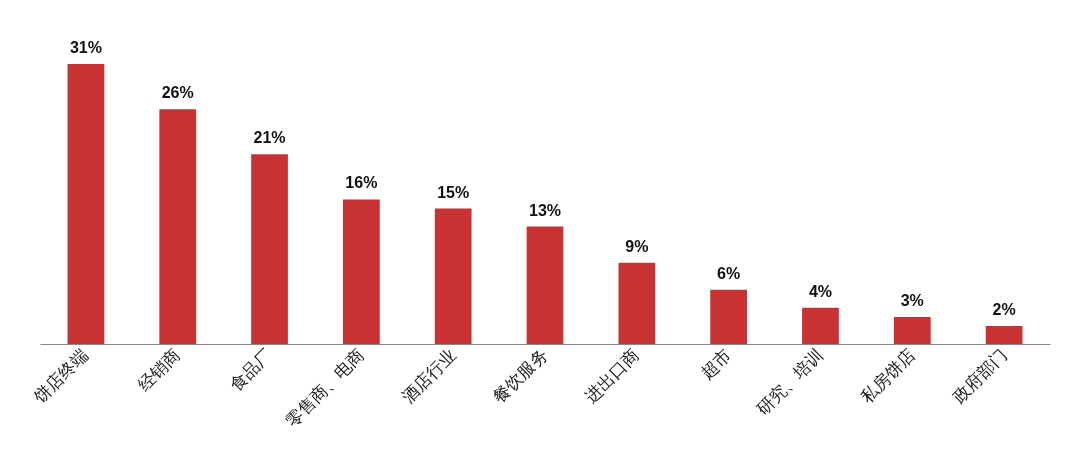 This screenshot has height=470, width=1080. Describe the element at coordinates (324, 387) in the screenshot. I see `x-tick-label: 零售商、电商` at that location.